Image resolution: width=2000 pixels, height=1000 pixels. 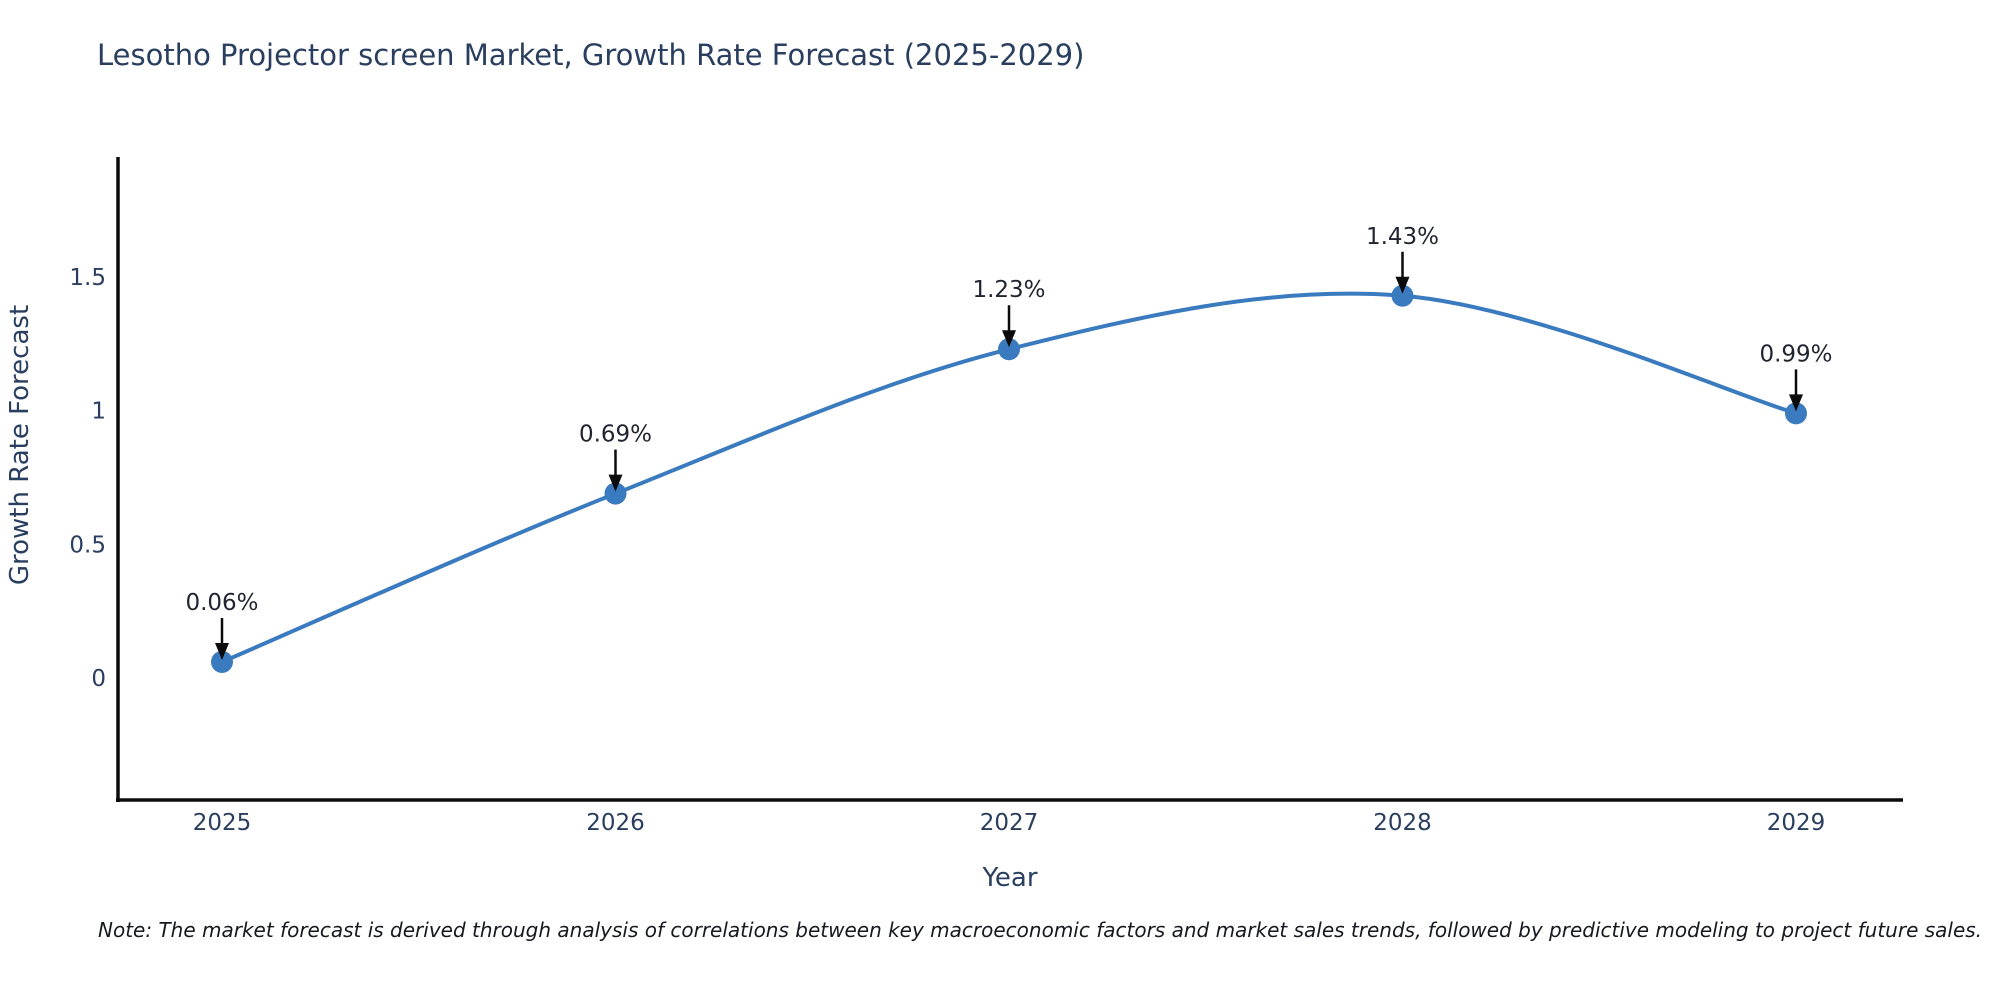 I want to click on point-annotation: 0.99%, so click(x=1796, y=376).